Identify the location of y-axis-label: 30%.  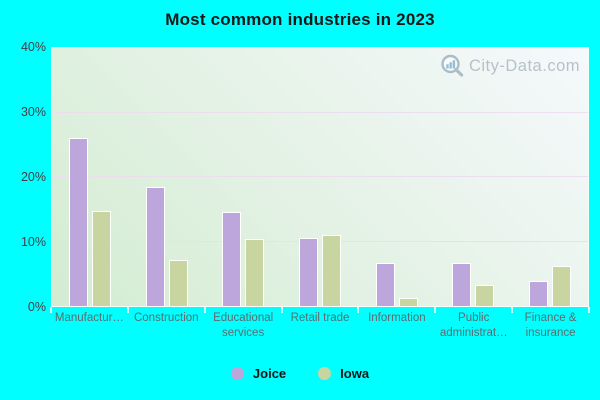
(33, 112).